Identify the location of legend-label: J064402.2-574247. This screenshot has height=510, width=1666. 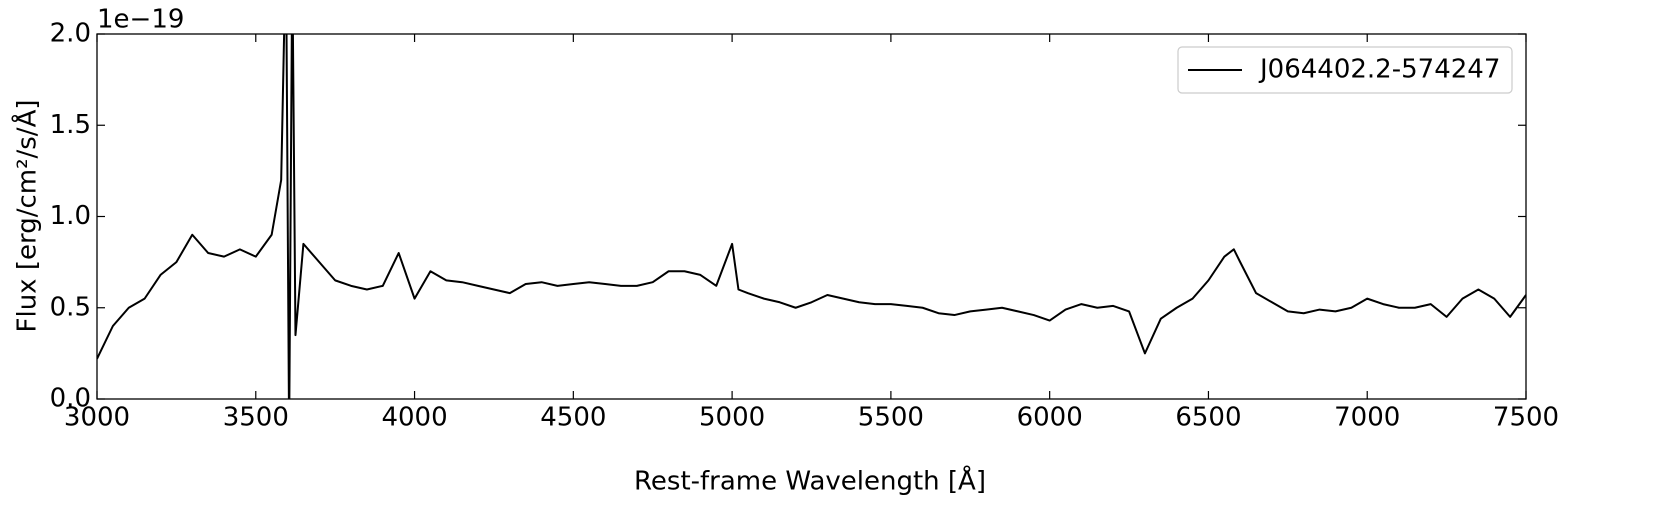
(1379, 70).